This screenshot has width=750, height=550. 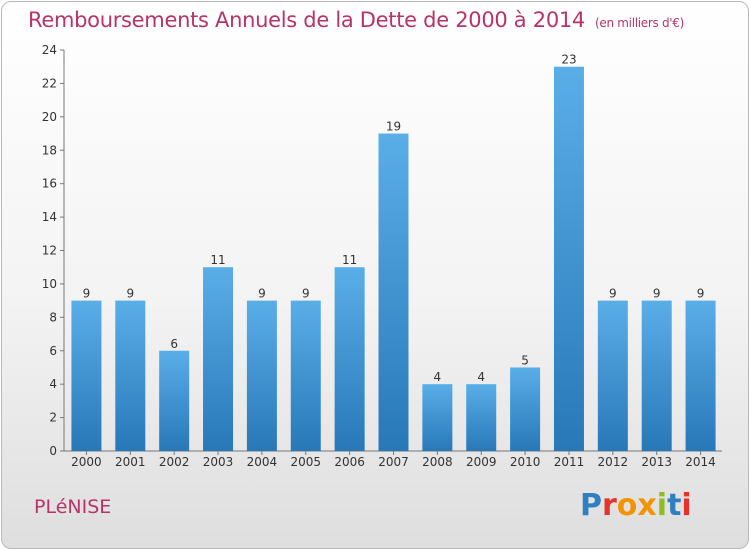 What do you see at coordinates (174, 400) in the screenshot?
I see `bar-2002` at bounding box center [174, 400].